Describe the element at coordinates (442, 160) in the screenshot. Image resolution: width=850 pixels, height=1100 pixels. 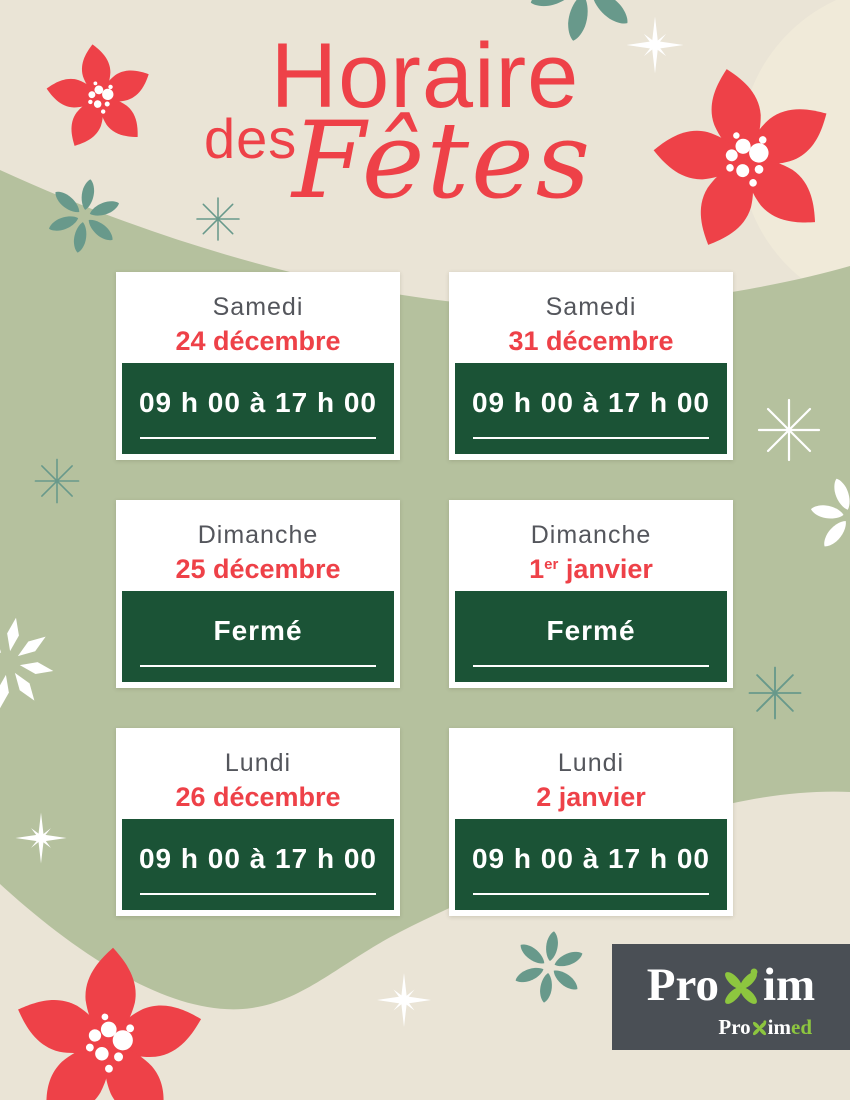
I see `page-title-fetes: Fêtes` at that location.